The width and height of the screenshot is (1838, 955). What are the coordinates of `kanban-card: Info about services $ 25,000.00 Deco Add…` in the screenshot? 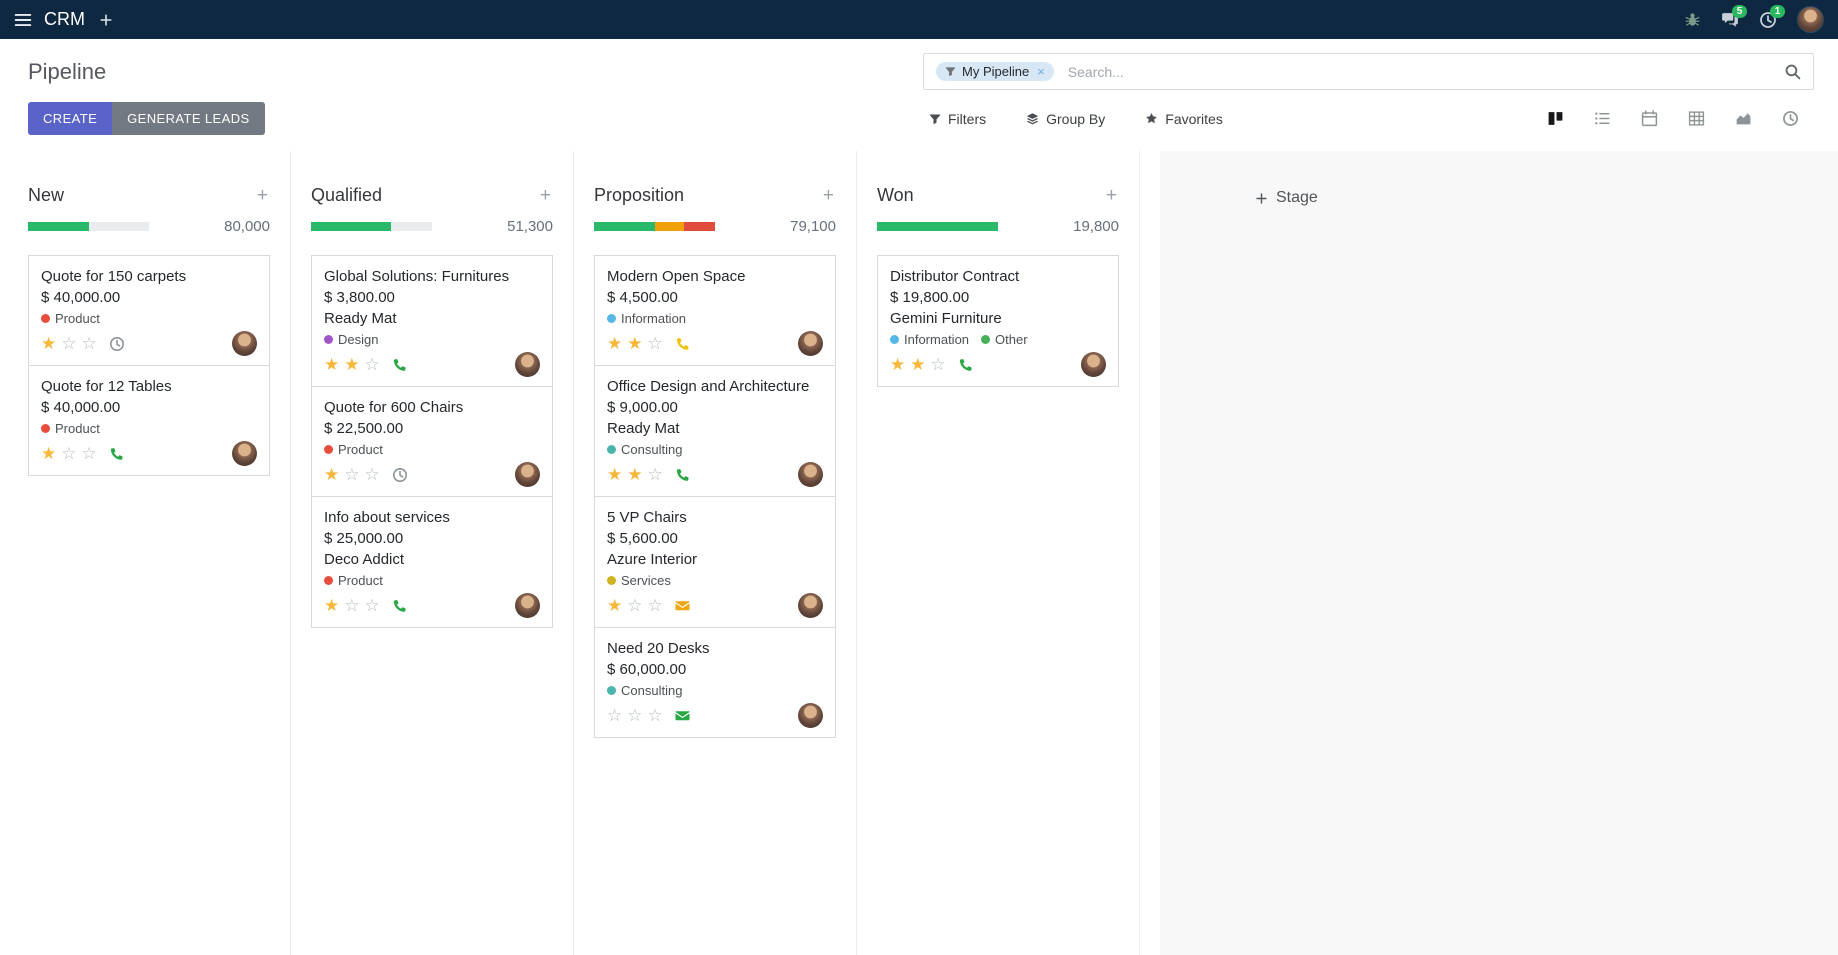 It's located at (432, 562).